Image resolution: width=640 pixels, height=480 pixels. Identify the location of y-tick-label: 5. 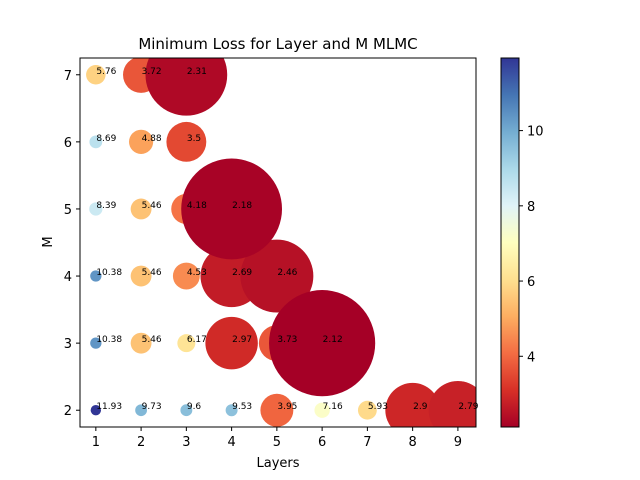
(68, 210).